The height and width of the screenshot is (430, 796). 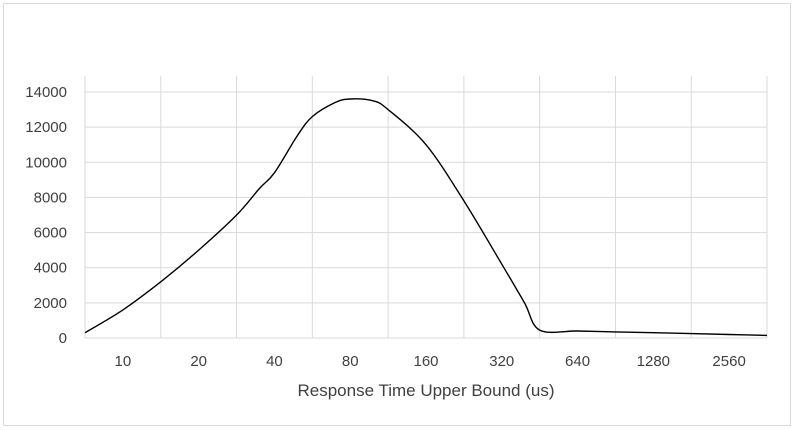 What do you see at coordinates (501, 361) in the screenshot?
I see `x-tick-label: 320` at bounding box center [501, 361].